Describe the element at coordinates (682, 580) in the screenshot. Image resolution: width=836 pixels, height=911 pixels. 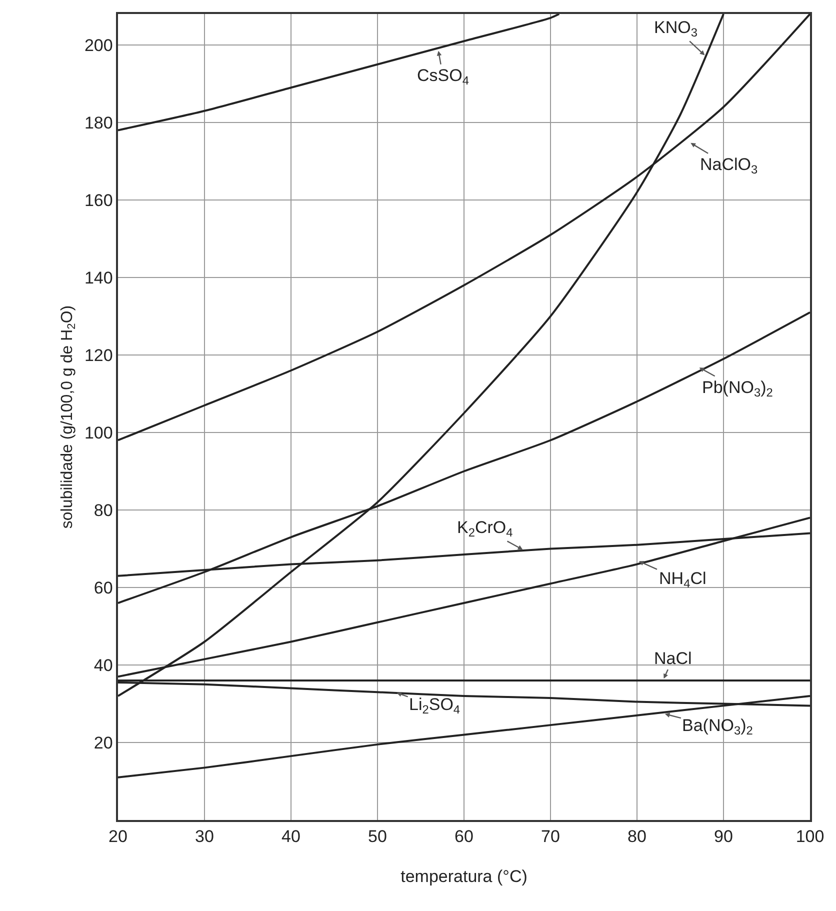
I see `annotation: NH$_{4}$Cl` at that location.